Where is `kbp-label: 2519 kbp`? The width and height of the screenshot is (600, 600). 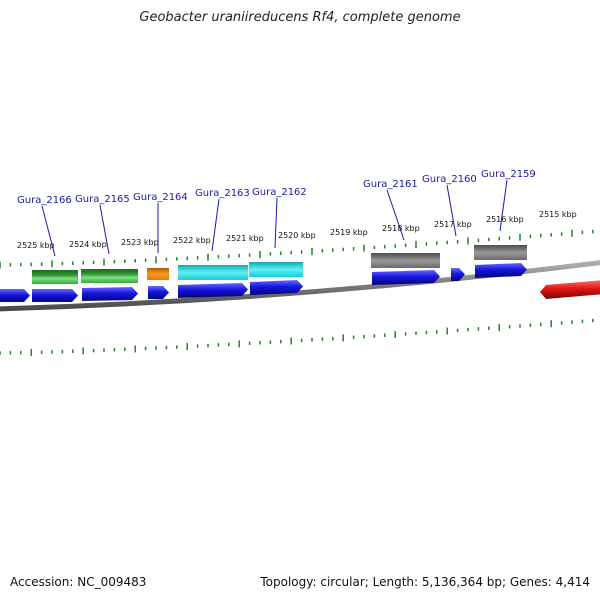
kbp-label: 2519 kbp is located at coordinates (349, 232).